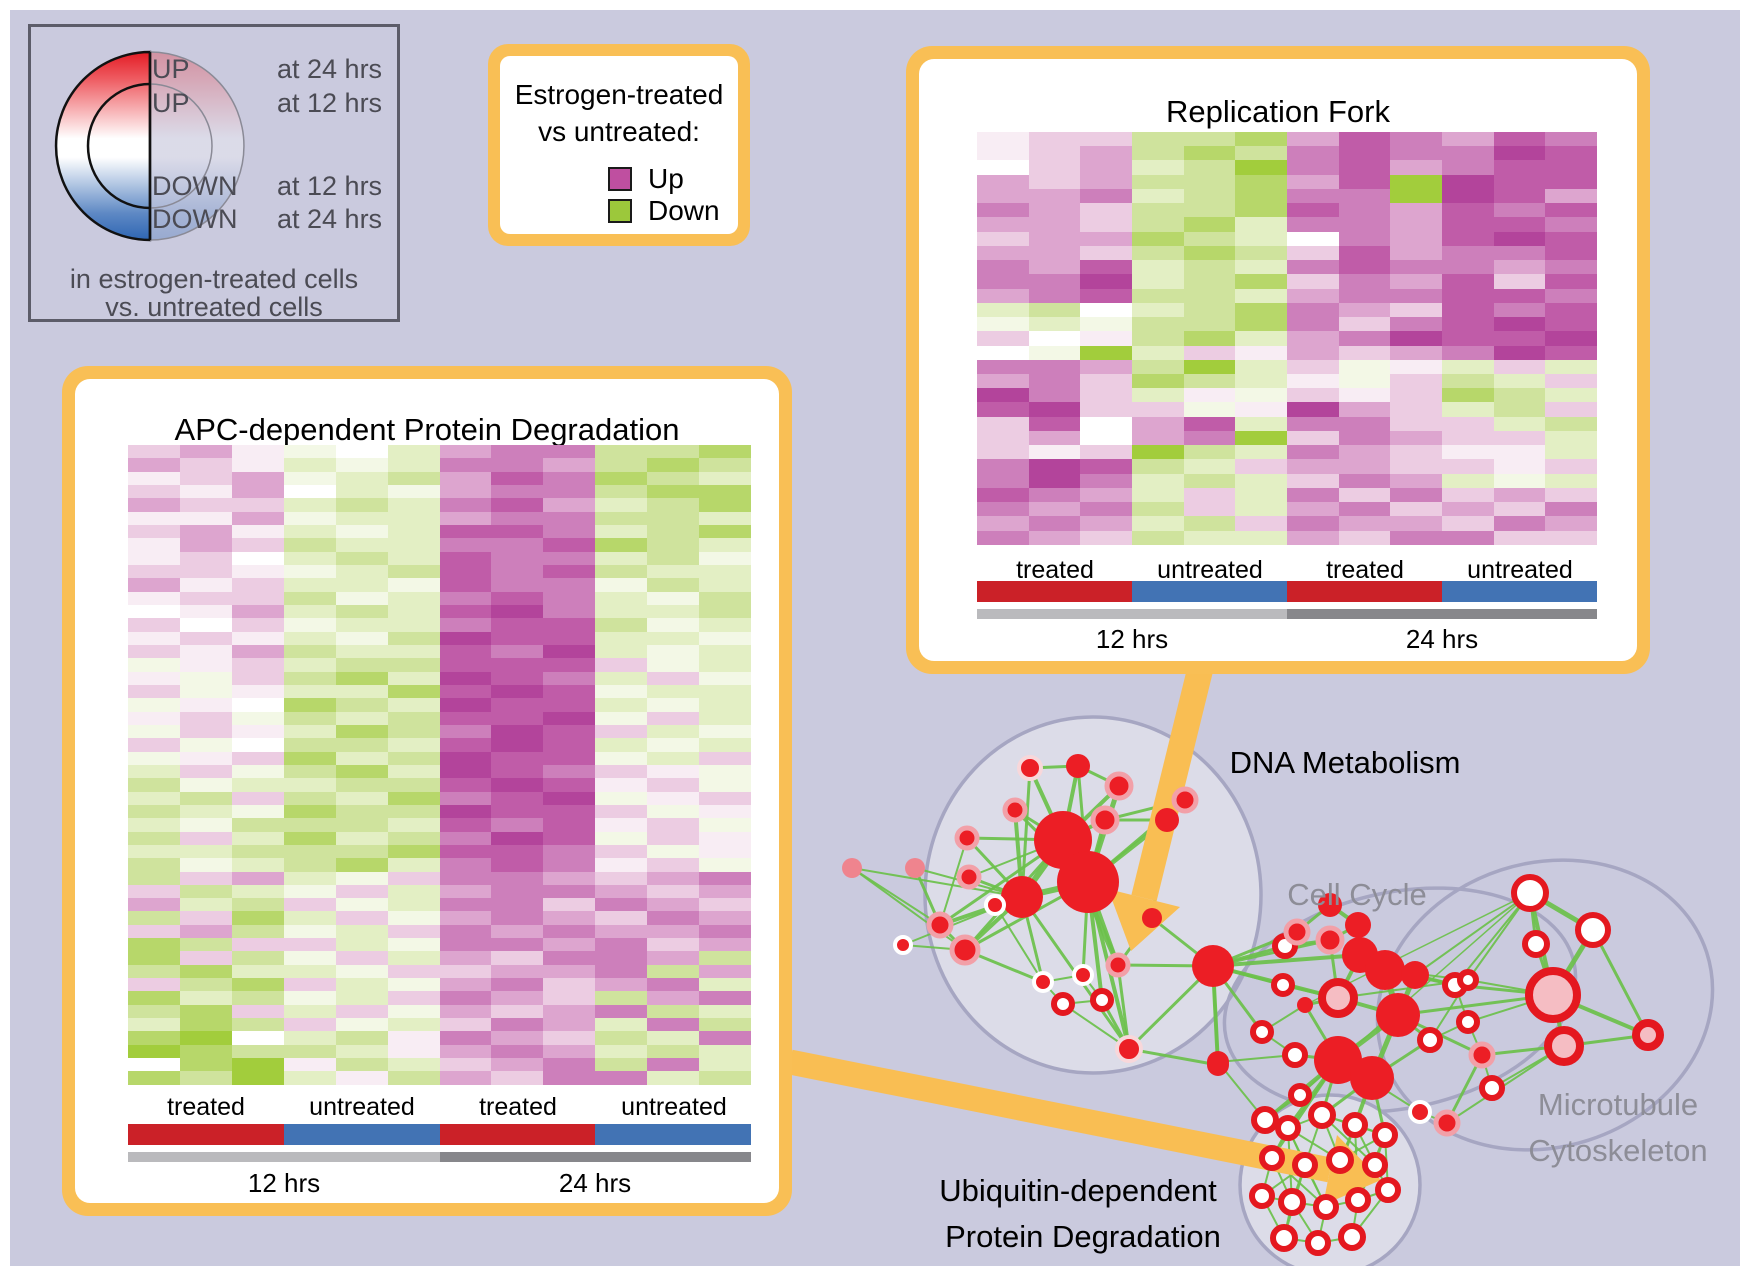 The width and height of the screenshot is (1750, 1279). What do you see at coordinates (214, 279) in the screenshot?
I see `updown-caption-line1: in estrogen-treated cells` at bounding box center [214, 279].